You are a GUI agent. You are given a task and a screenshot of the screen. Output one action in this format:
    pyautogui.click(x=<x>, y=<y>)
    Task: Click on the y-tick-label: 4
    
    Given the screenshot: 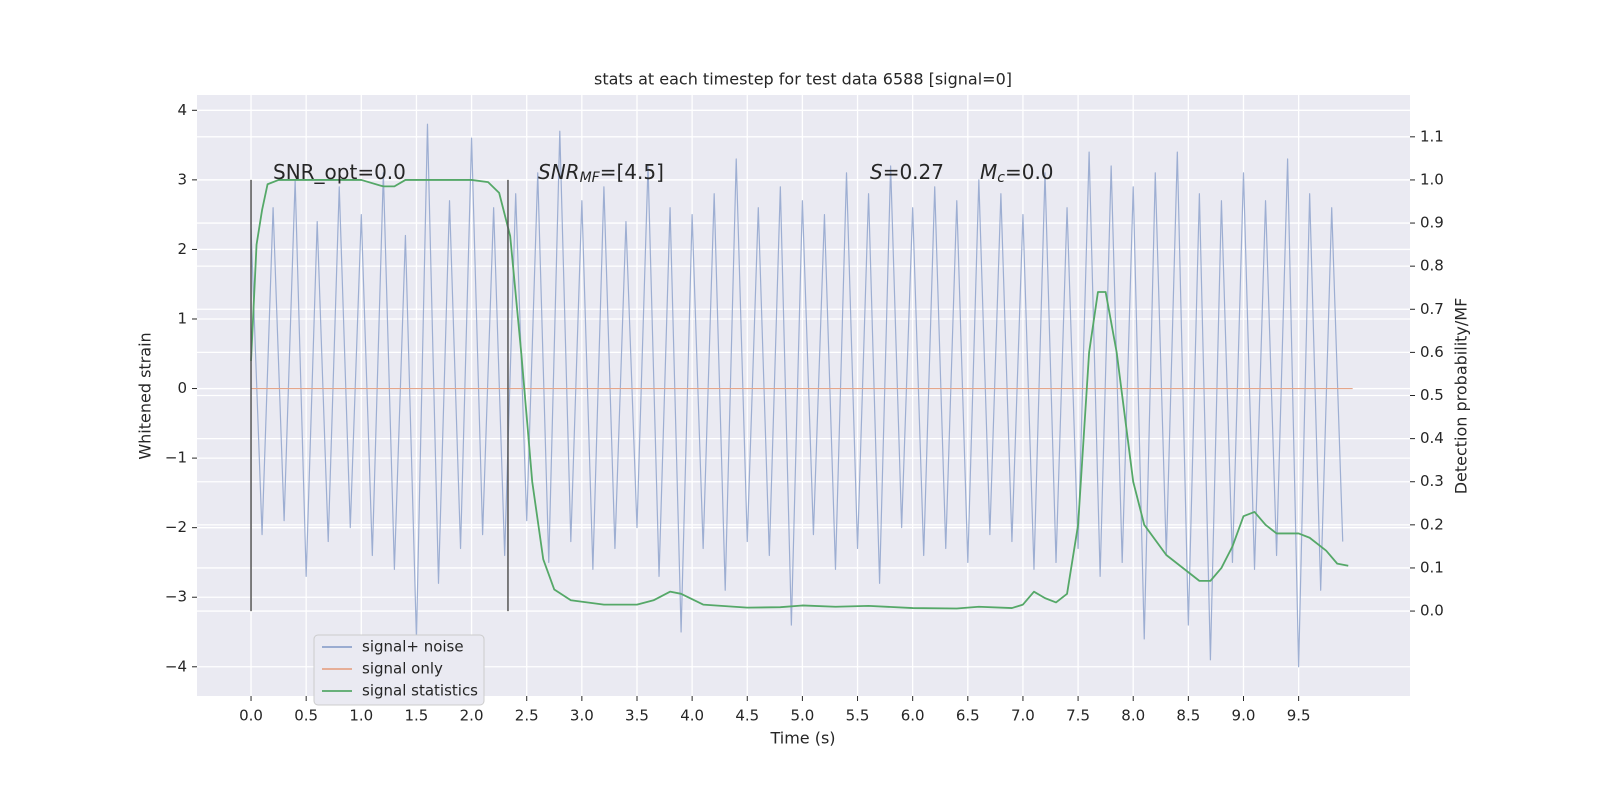 What is the action you would take?
    pyautogui.click(x=182, y=110)
    